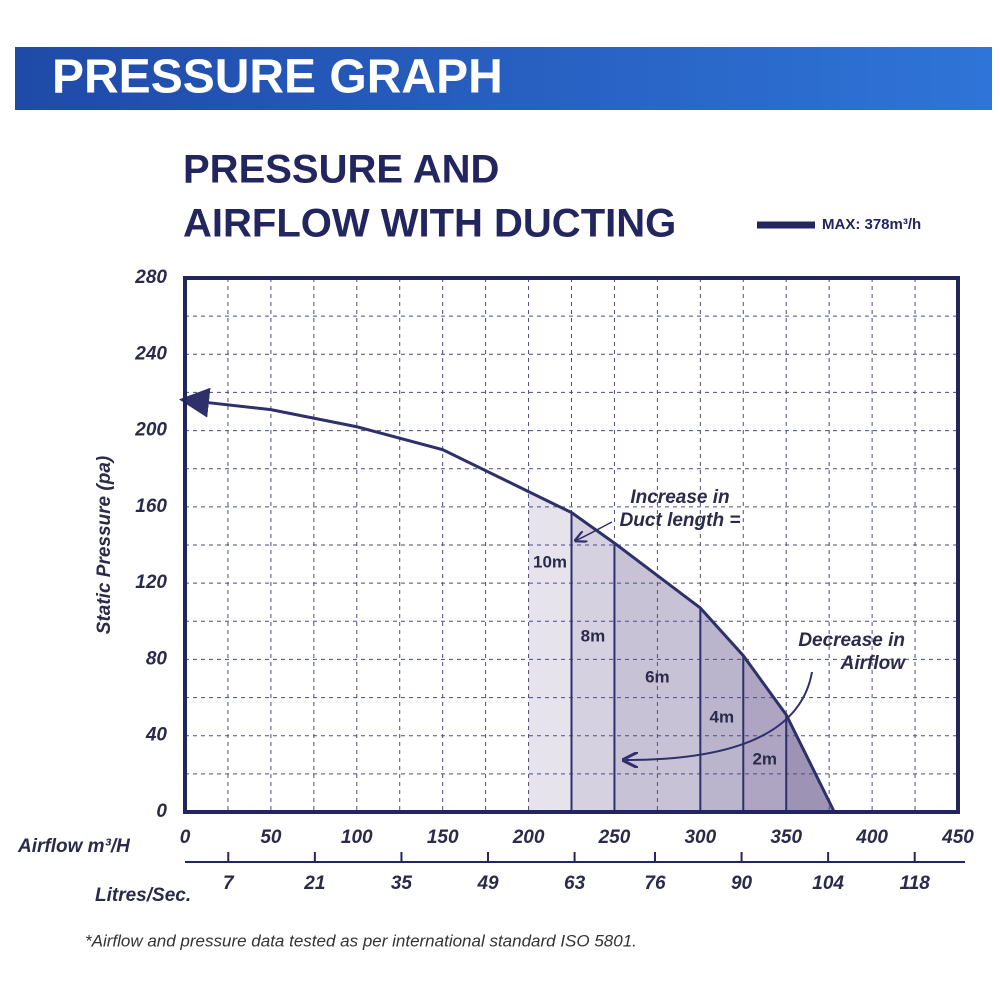 The height and width of the screenshot is (1005, 1000). Describe the element at coordinates (528, 837) in the screenshot. I see `x-tick-label: 200` at that location.